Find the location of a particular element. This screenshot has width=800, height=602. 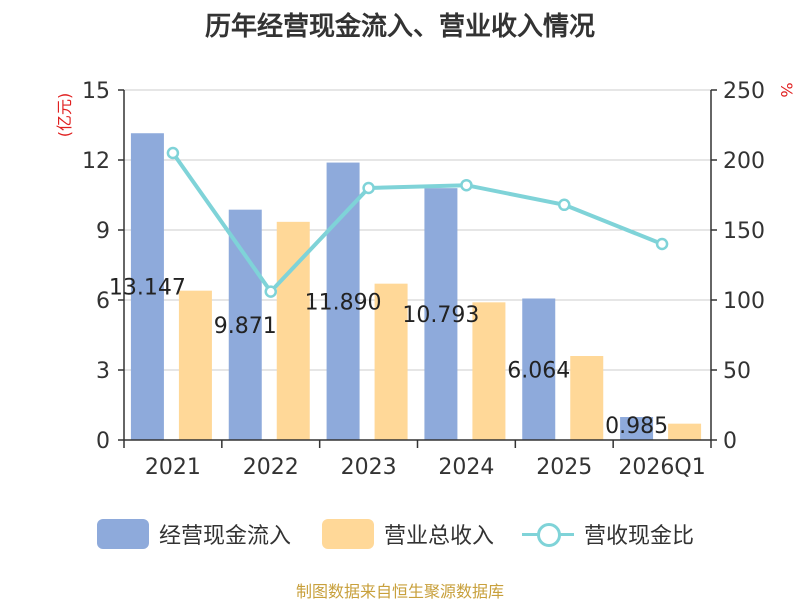

data-label-cash-inflow: 13.147 is located at coordinates (147, 288).